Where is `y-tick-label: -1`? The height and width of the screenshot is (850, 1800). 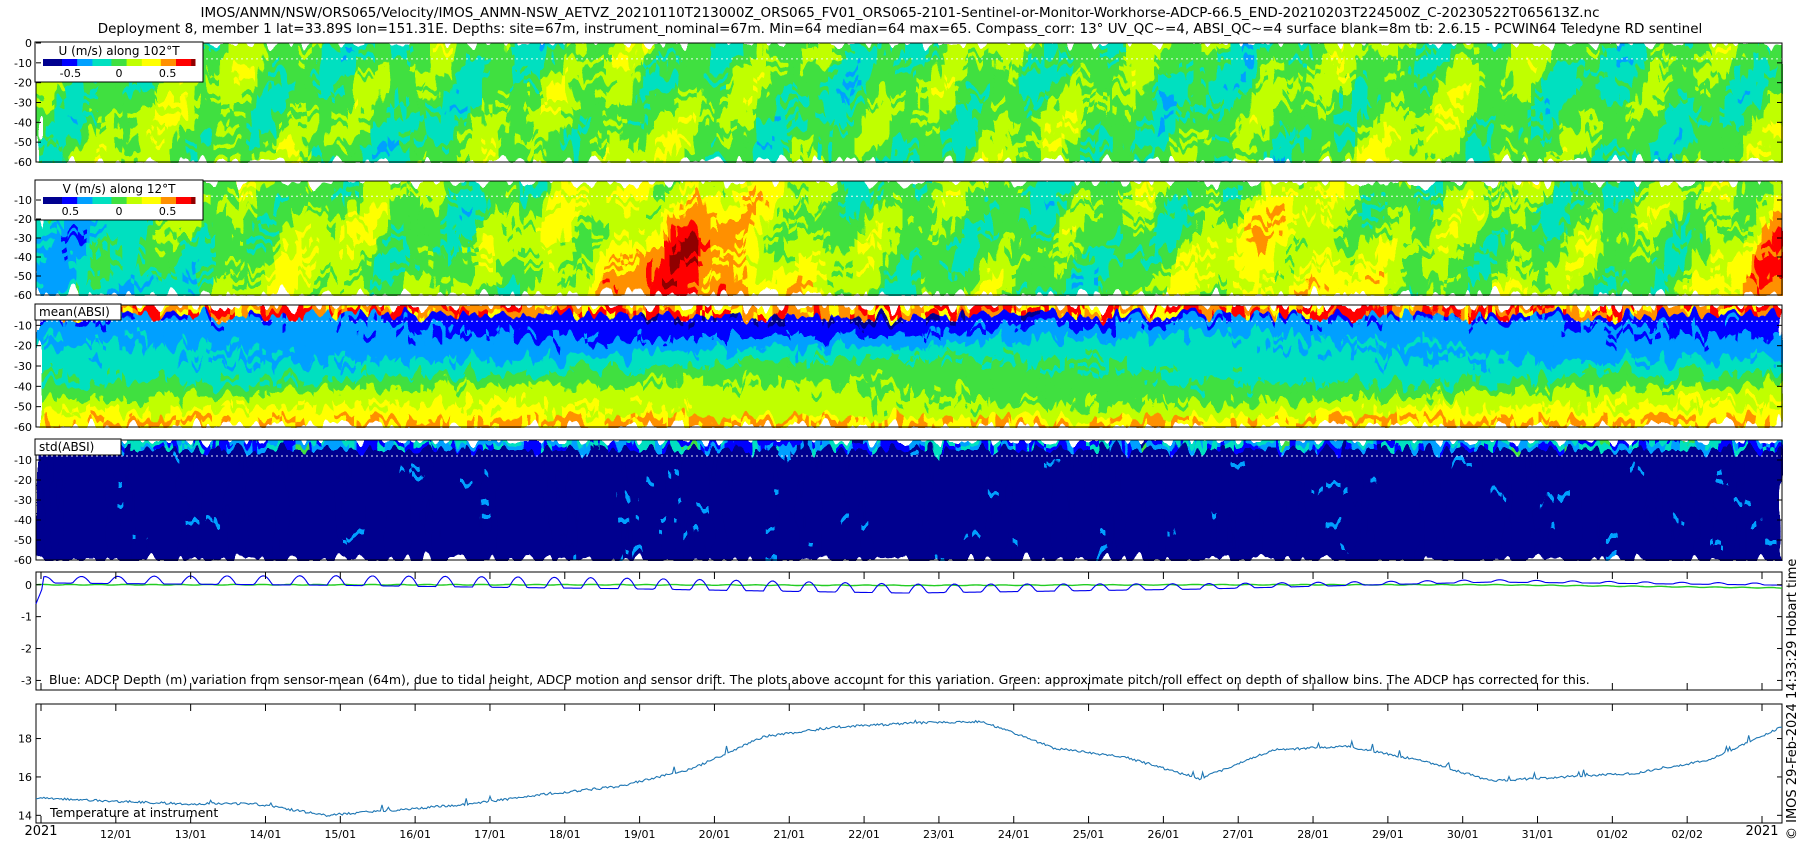 y-tick-label: -1 is located at coordinates (26, 617).